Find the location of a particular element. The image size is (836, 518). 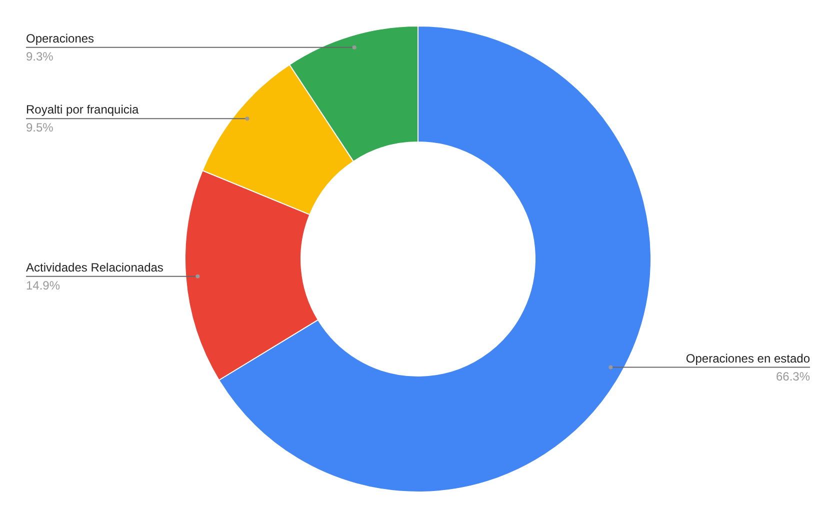

slice-label: Actividades Relacionadas is located at coordinates (95, 267).